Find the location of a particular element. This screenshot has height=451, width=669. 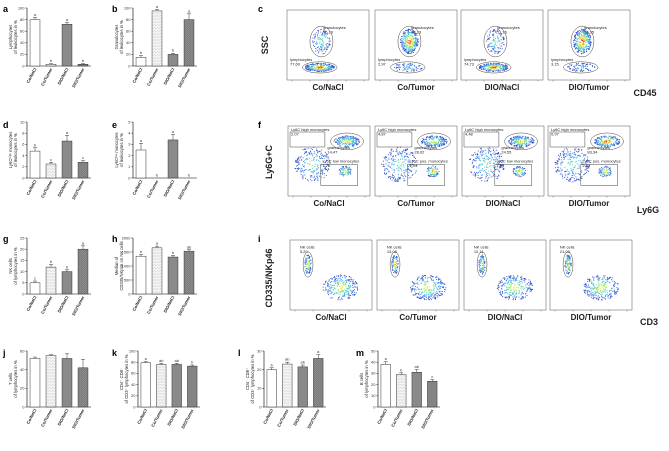

gate-lymphocytes is located at coordinates (581, 67).